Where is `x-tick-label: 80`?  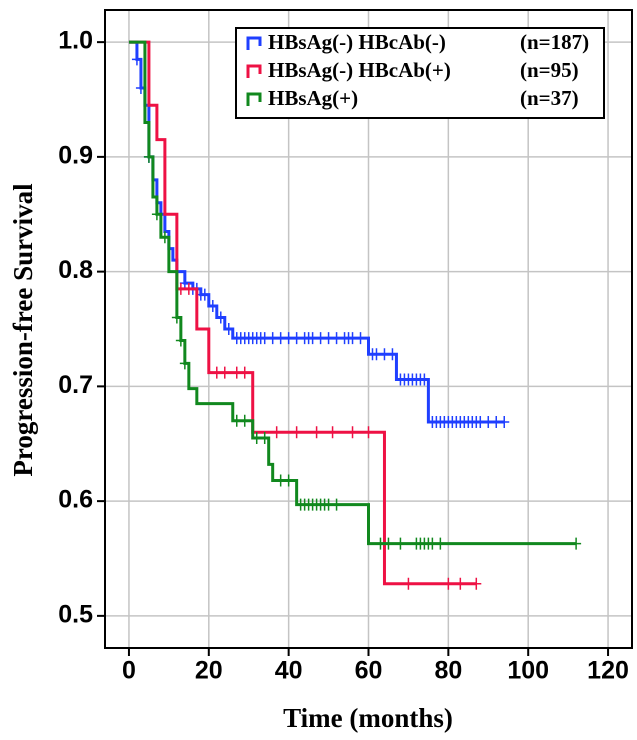 x-tick-label: 80 is located at coordinates (448, 671).